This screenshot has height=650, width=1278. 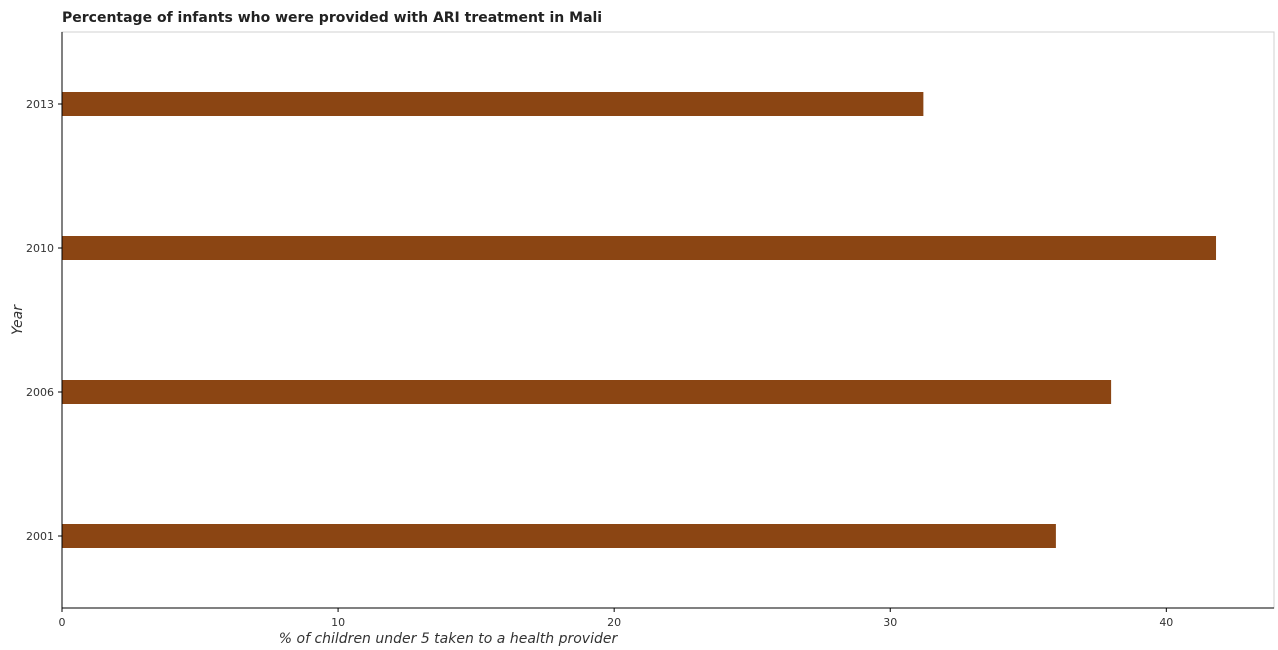 What do you see at coordinates (62, 622) in the screenshot?
I see `x-tick-label: 0` at bounding box center [62, 622].